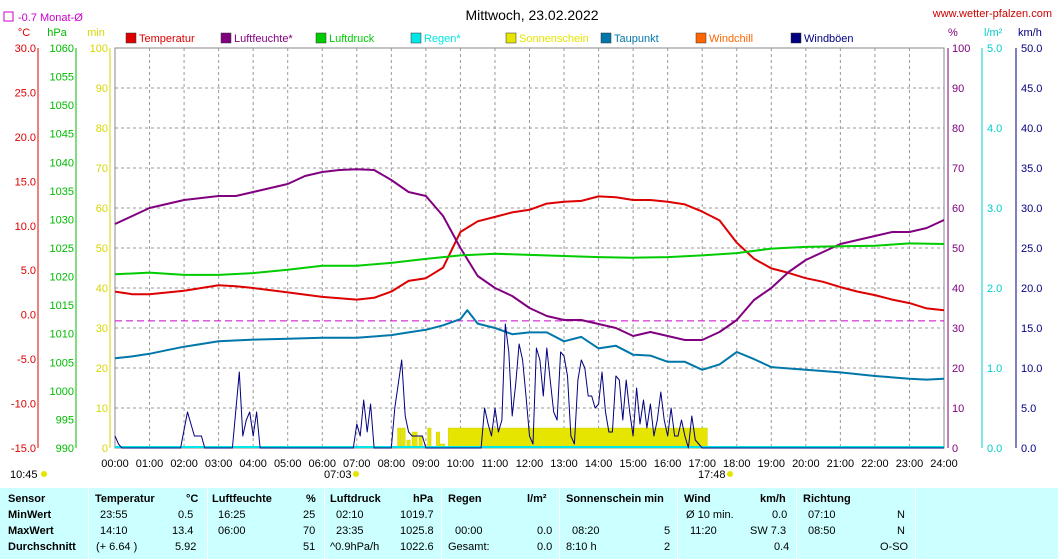 The height and width of the screenshot is (559, 1058). Describe the element at coordinates (529, 345) in the screenshot. I see `series-line-taupunkt` at that location.